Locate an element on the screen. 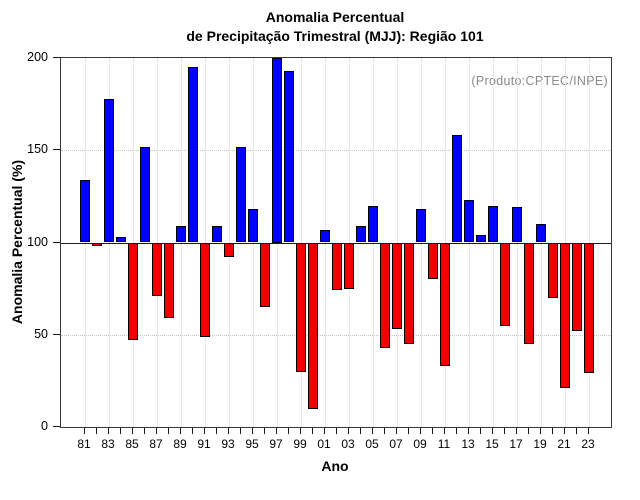 The height and width of the screenshot is (500, 640). x-tick-label: 97 is located at coordinates (276, 444).